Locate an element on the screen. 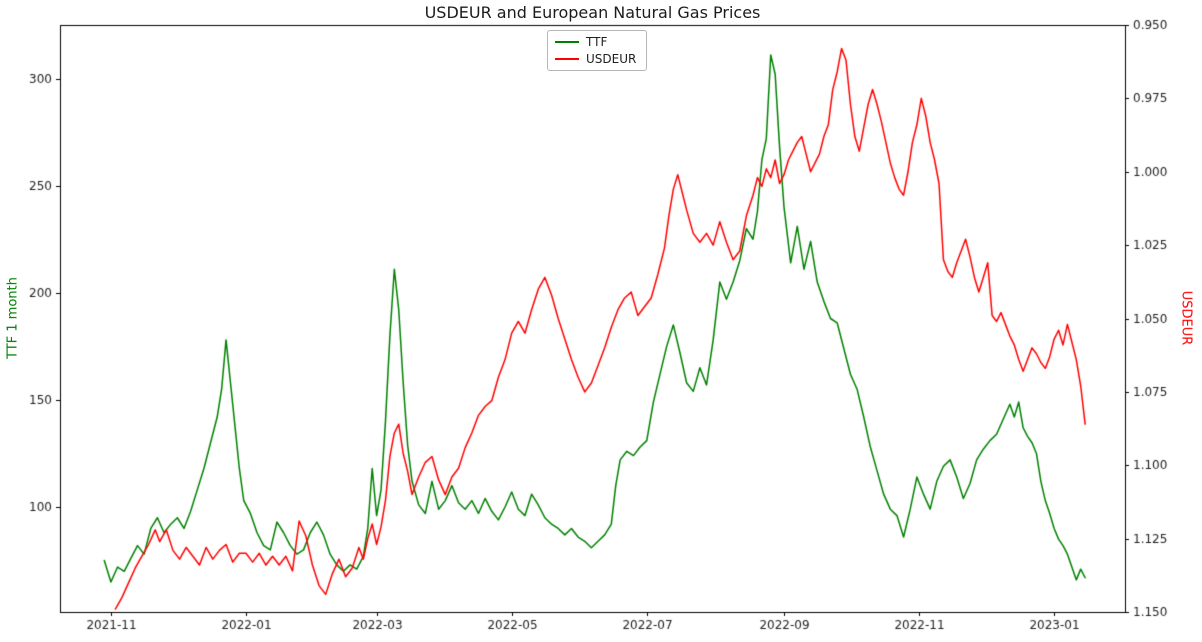 The width and height of the screenshot is (1202, 642). legend-label-ttf: TTF is located at coordinates (597, 42).